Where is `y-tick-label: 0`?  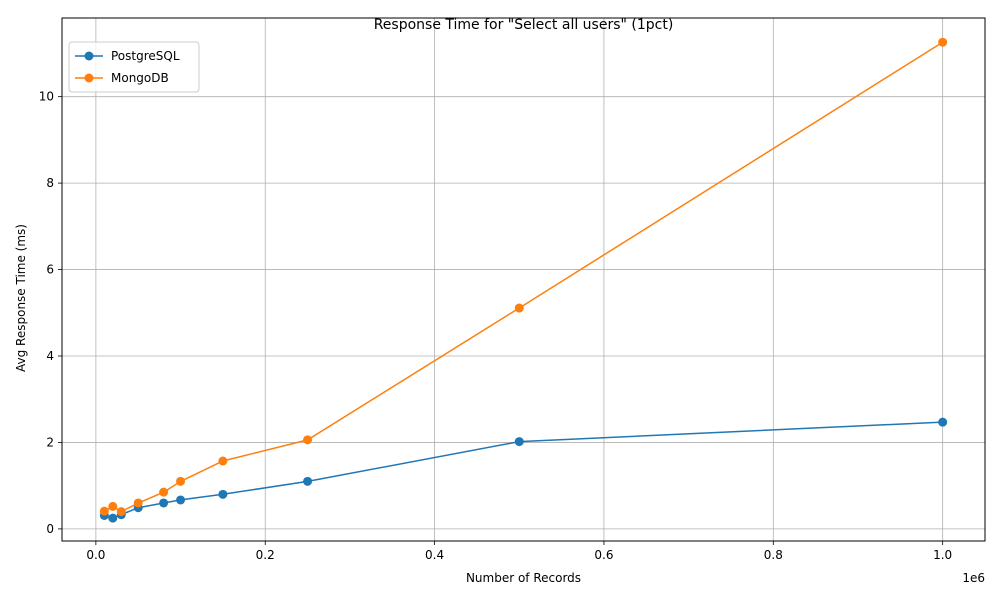 y-tick-label: 0 is located at coordinates (50, 529).